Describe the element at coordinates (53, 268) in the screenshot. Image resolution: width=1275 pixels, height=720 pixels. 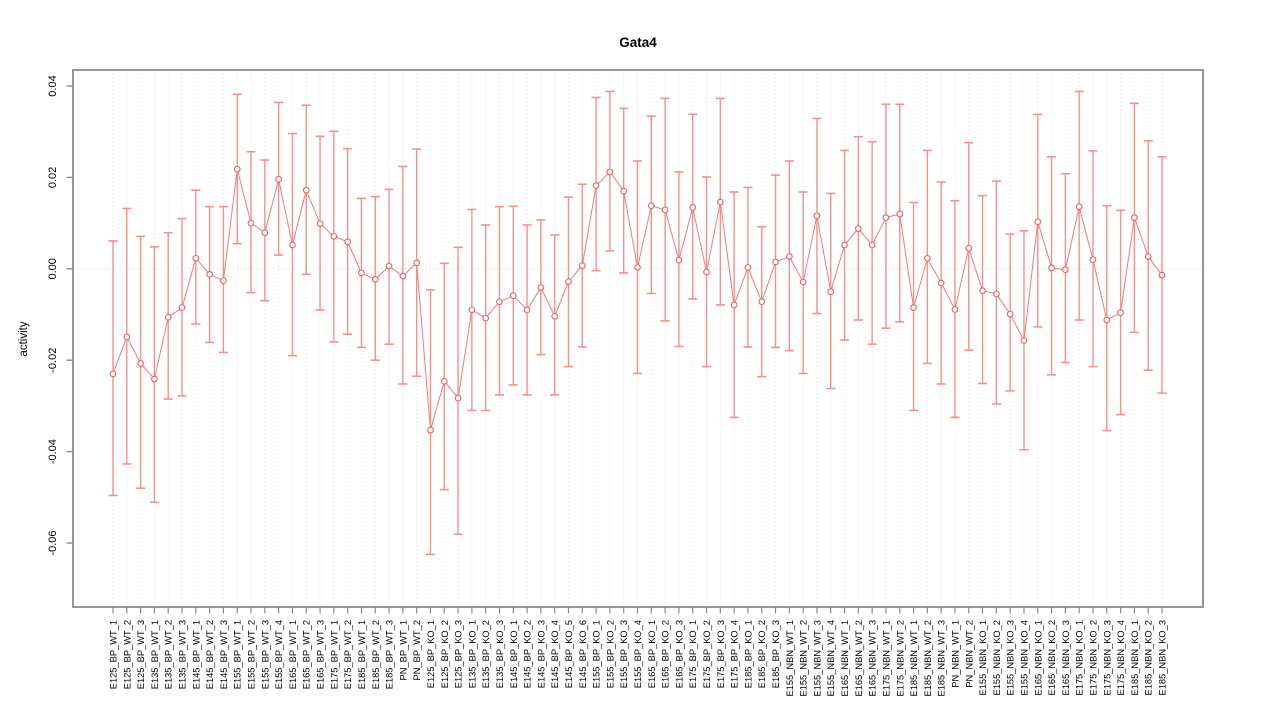
I see `y-tick-label: 0.00` at that location.